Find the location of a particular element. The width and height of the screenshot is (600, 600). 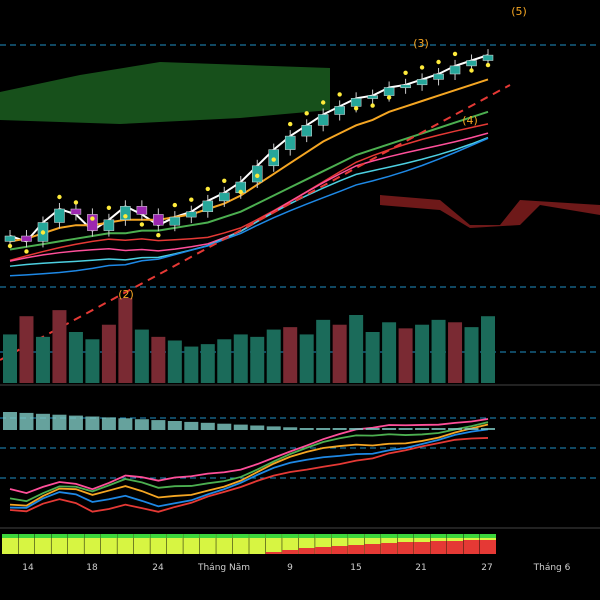

cloud-green is located at coordinates (165, 93).